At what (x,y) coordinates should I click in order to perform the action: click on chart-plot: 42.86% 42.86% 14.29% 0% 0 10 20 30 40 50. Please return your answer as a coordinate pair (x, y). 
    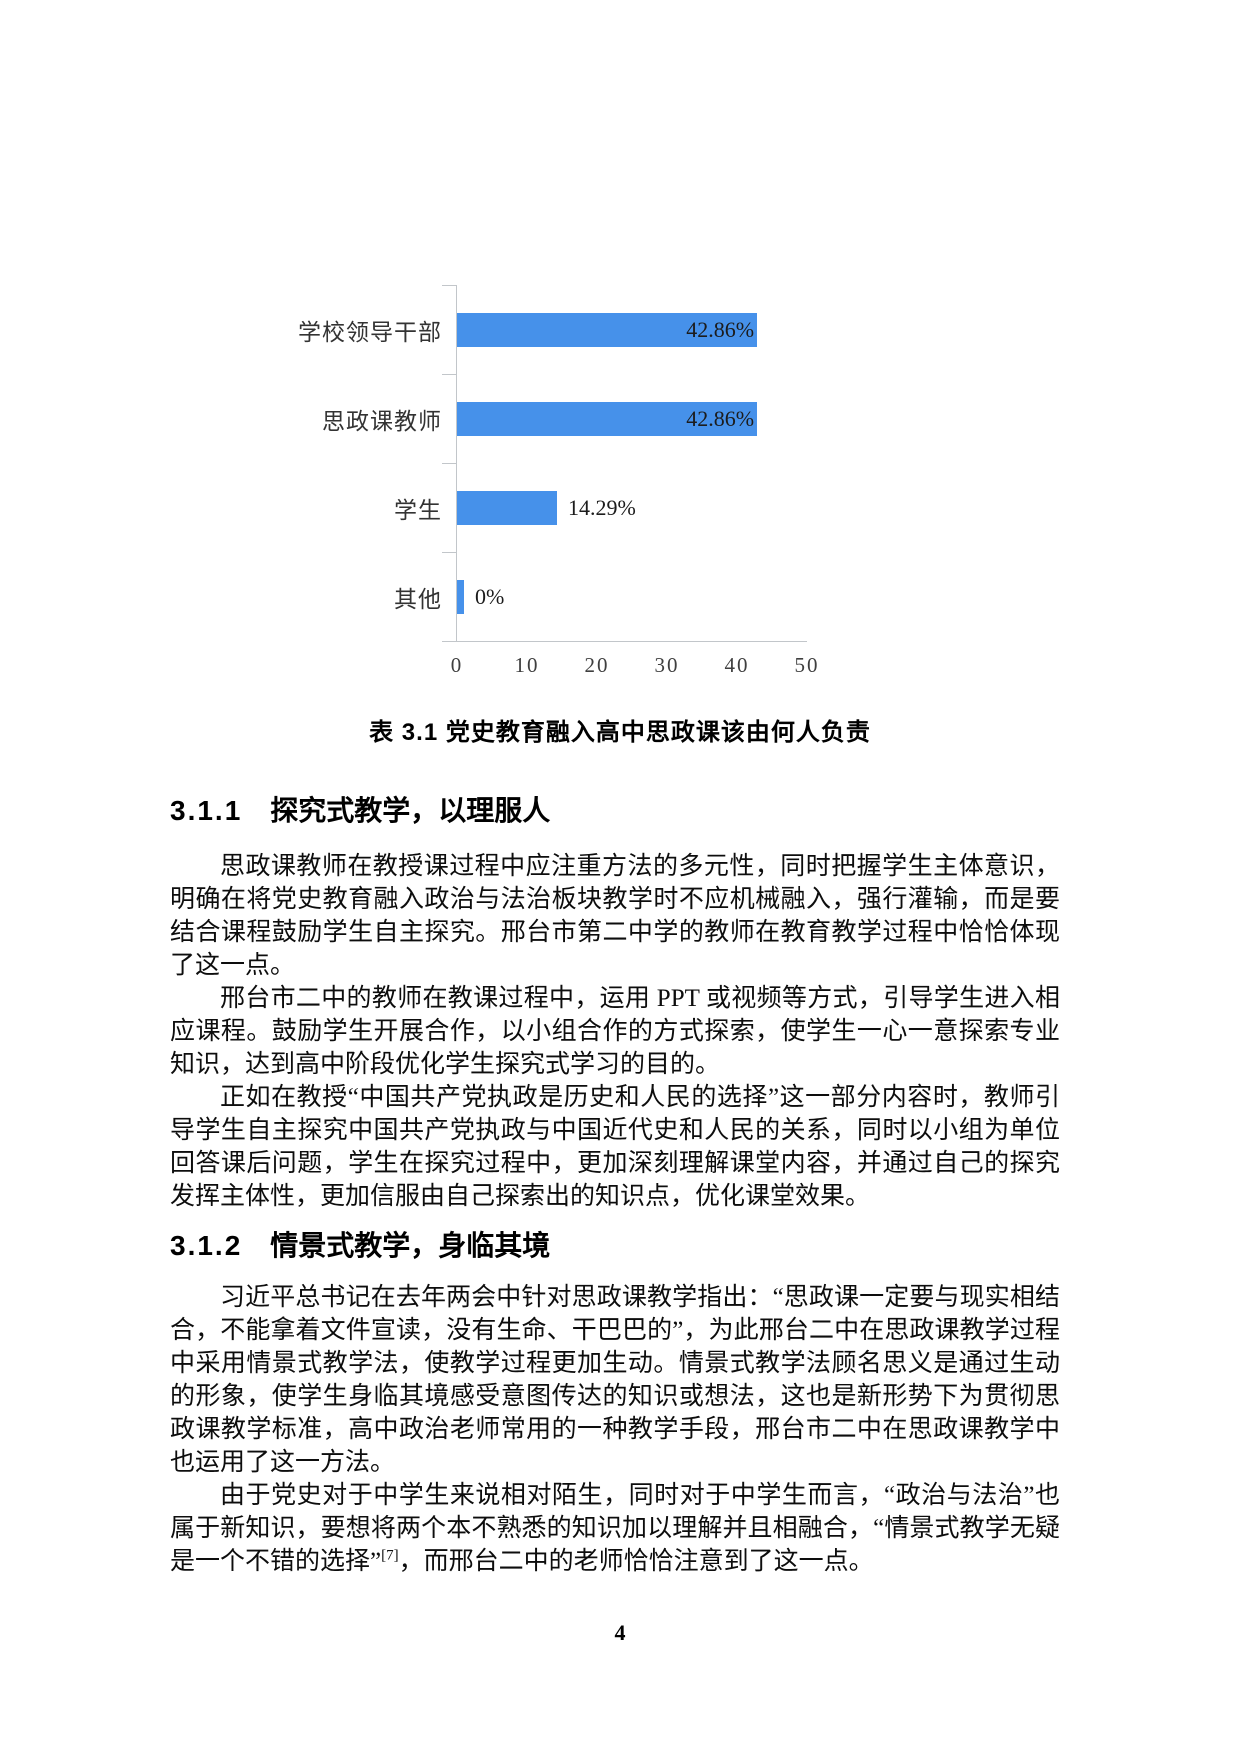
    Looking at the image, I should click on (630, 481).